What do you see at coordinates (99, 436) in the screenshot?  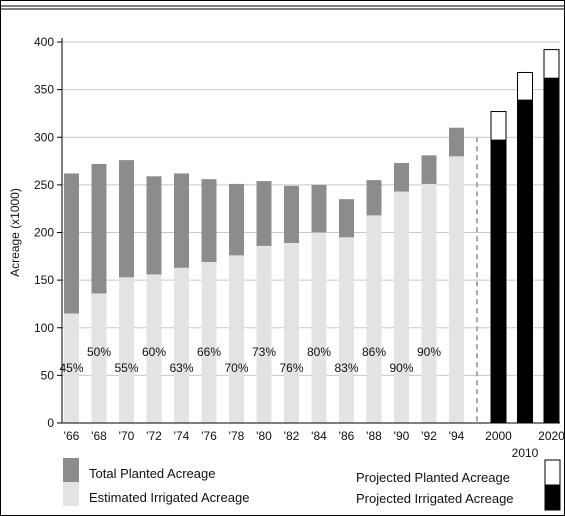 I see `x-tick-label: '68` at bounding box center [99, 436].